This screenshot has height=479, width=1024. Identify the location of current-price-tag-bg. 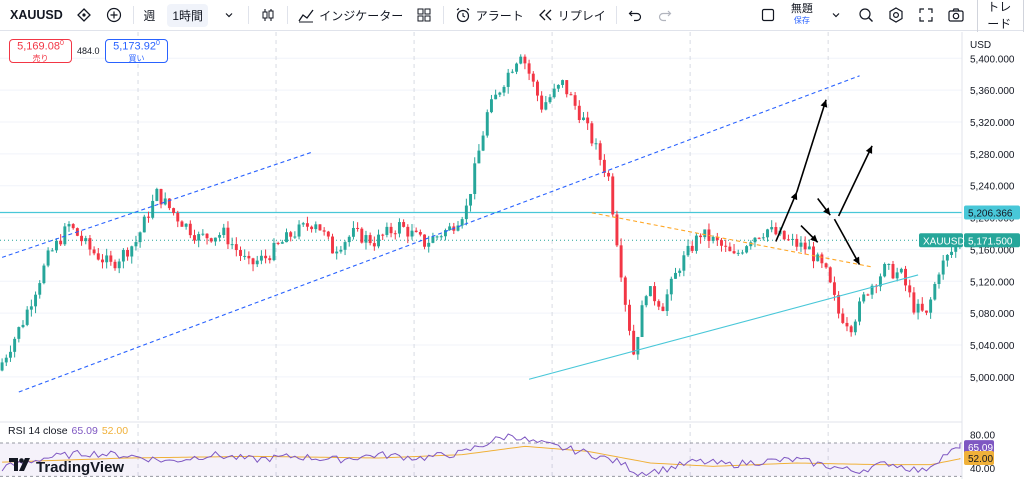
(992, 240).